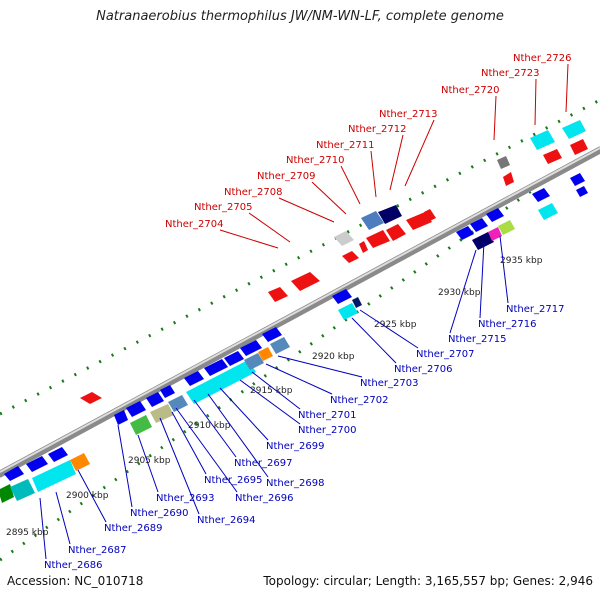 The image size is (600, 600). Describe the element at coordinates (27, 533) in the screenshot. I see `kbp-label: 2895 kbp` at that location.